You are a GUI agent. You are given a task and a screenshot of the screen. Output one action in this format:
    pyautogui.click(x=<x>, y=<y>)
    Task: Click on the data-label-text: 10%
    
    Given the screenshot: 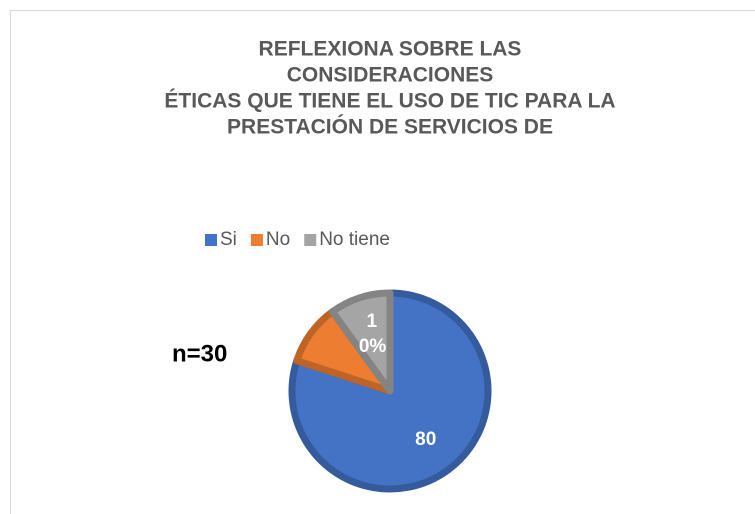 What is the action you would take?
    pyautogui.click(x=372, y=334)
    